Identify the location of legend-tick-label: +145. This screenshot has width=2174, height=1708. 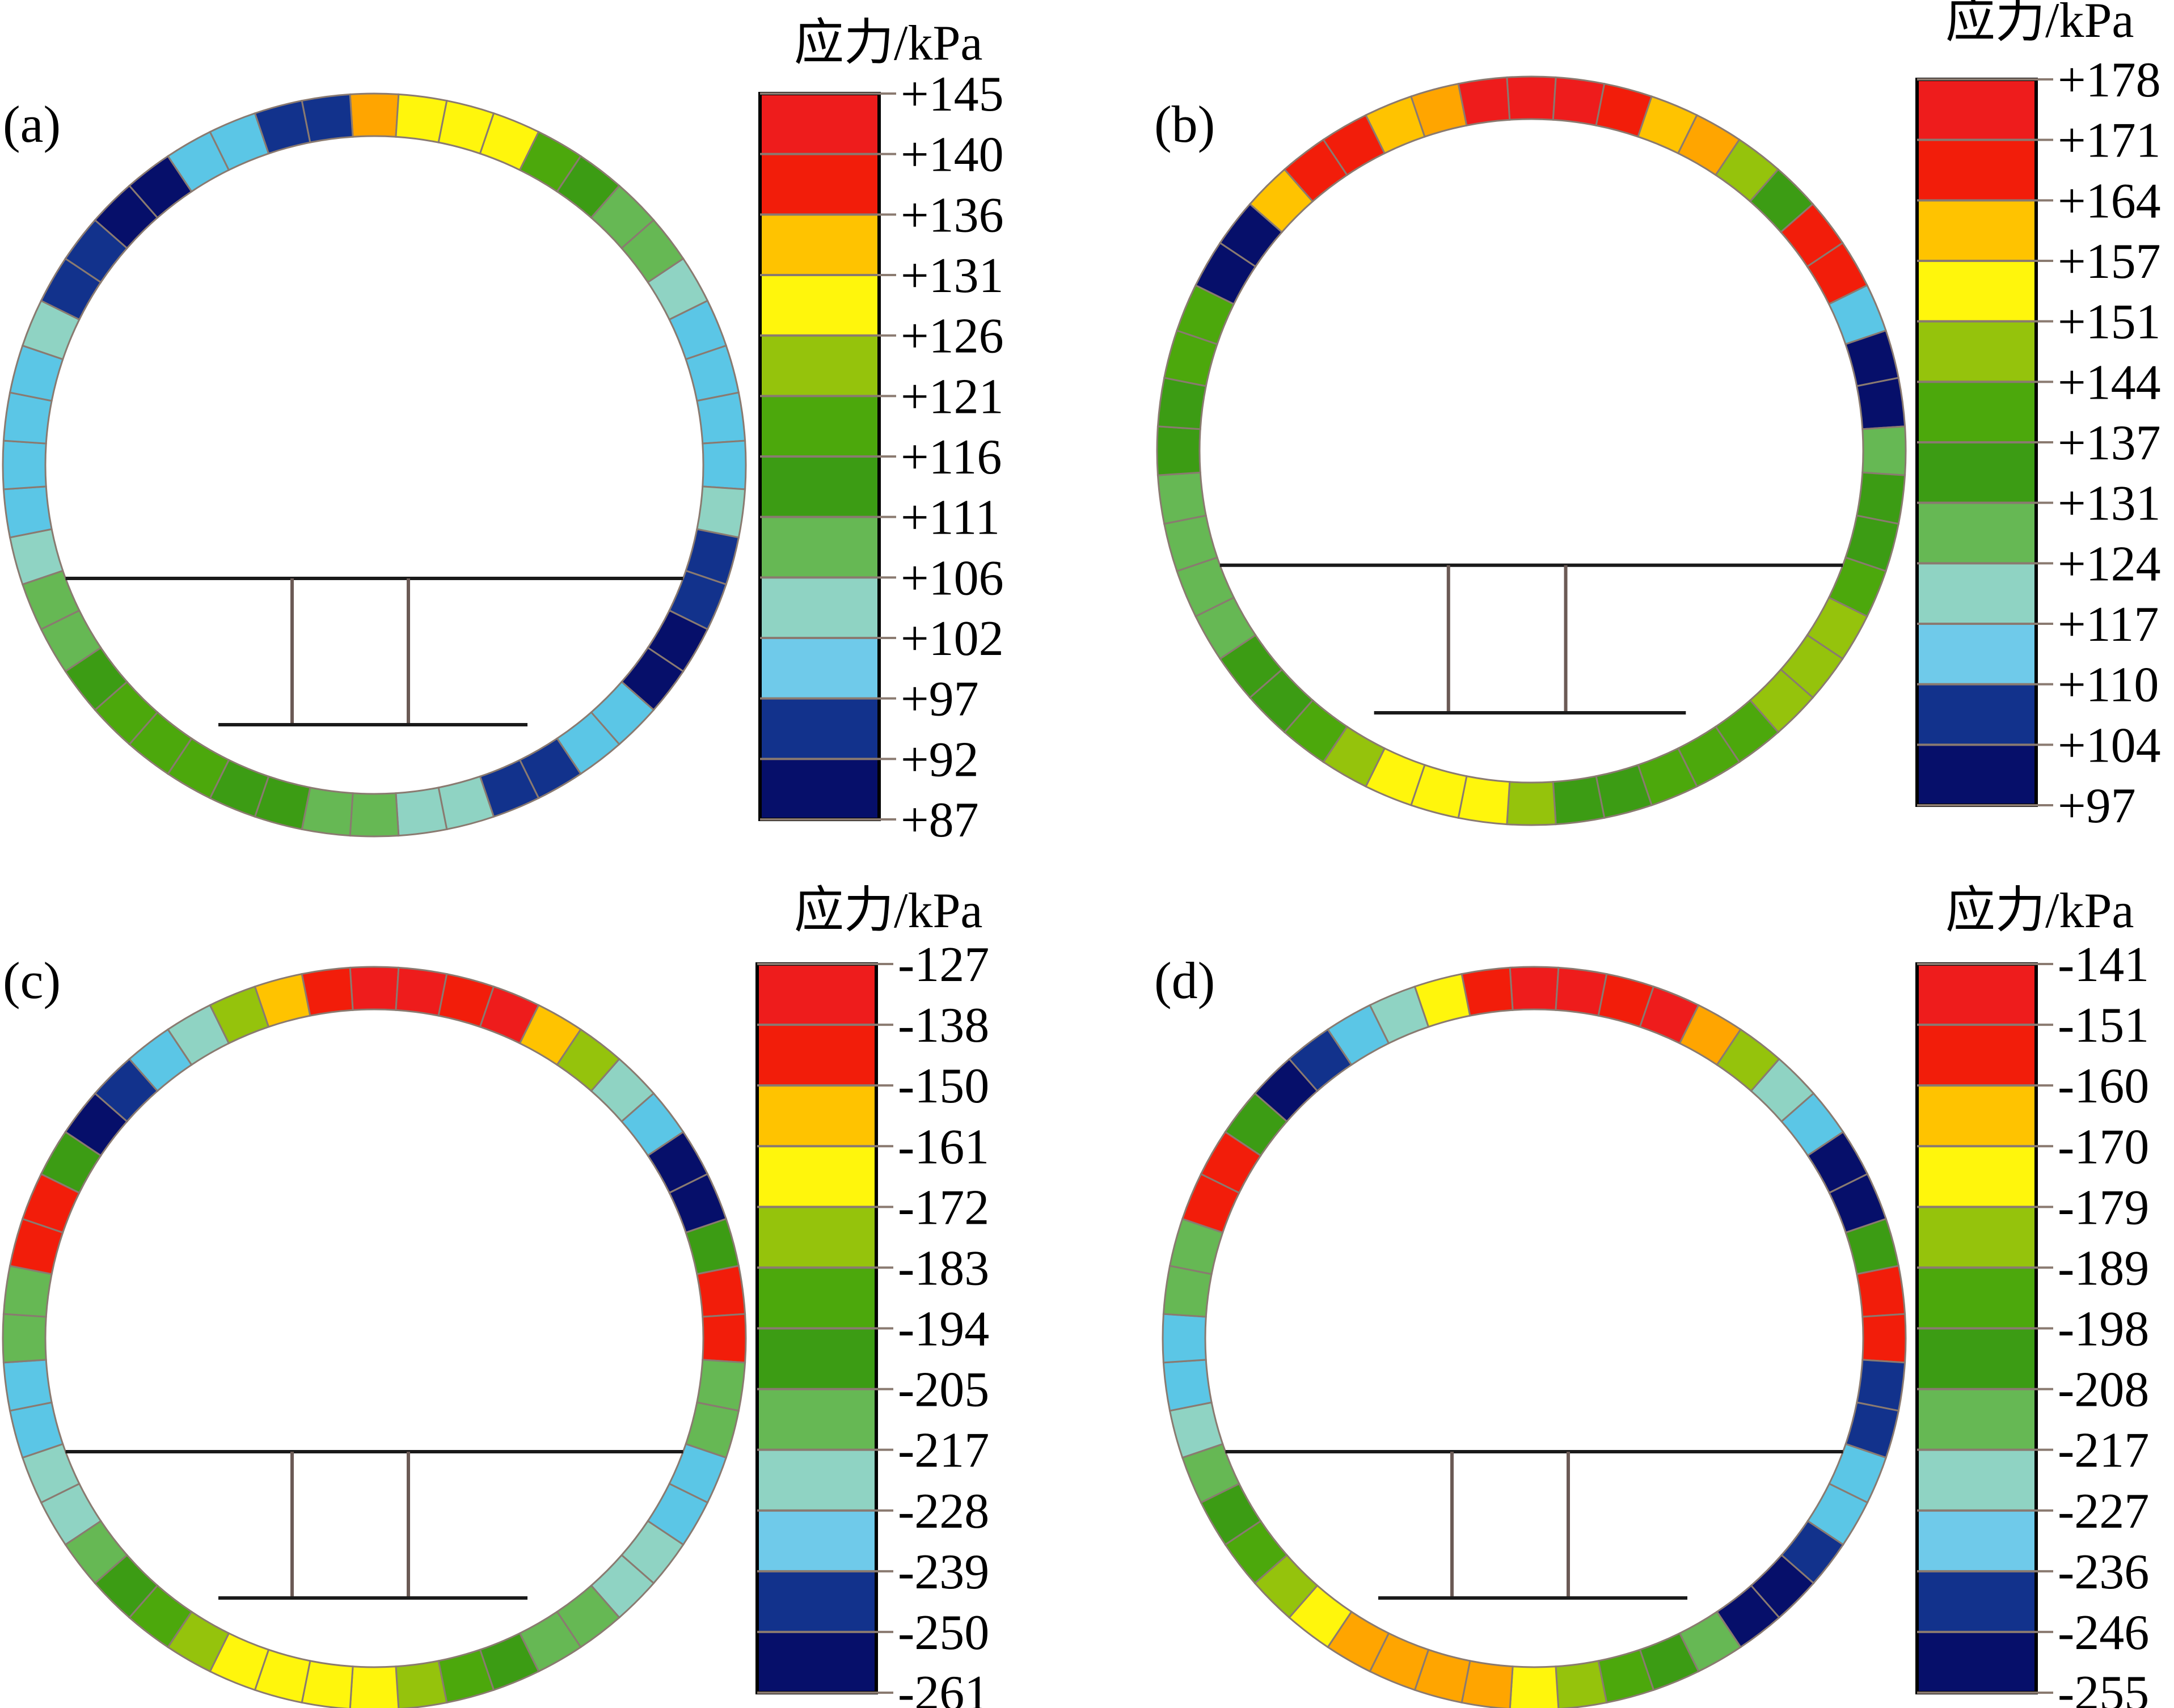
(952, 94).